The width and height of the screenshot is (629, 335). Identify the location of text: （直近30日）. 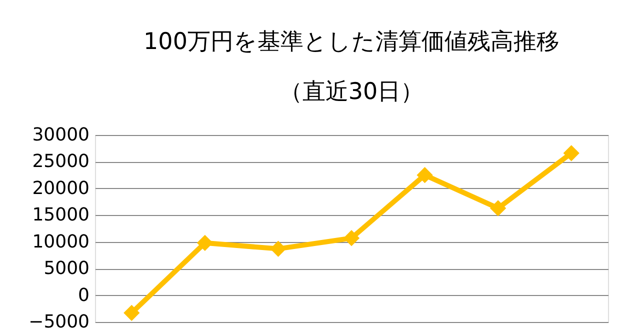
(351, 92).